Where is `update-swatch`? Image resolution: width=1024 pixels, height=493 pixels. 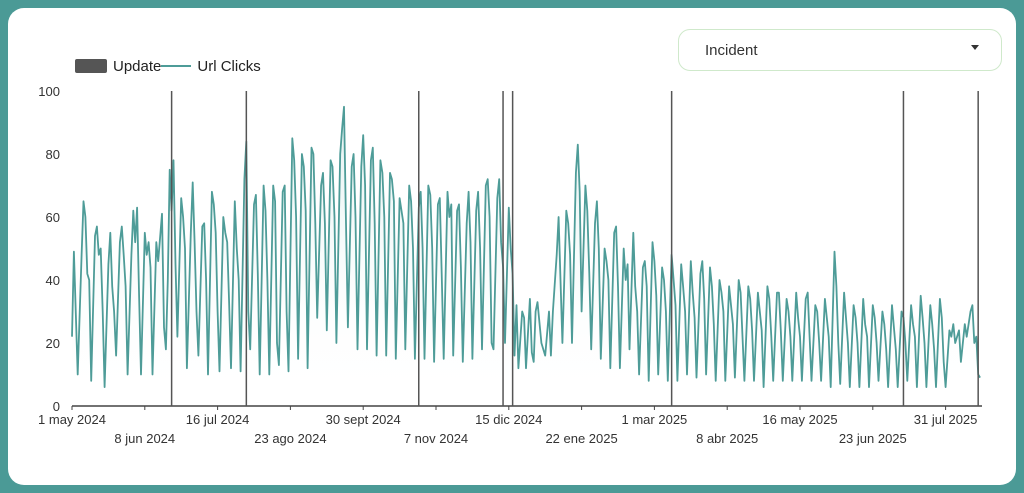
update-swatch is located at coordinates (91, 66).